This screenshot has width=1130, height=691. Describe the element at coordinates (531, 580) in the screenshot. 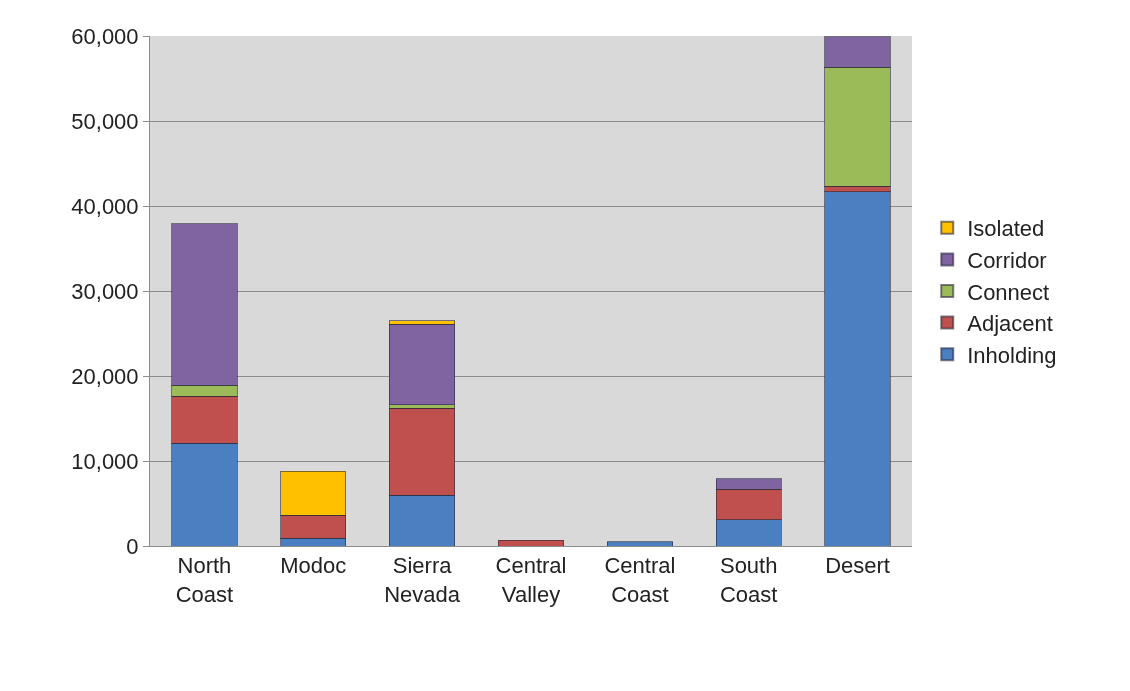

I see `x-tick-label: Central Valley` at that location.